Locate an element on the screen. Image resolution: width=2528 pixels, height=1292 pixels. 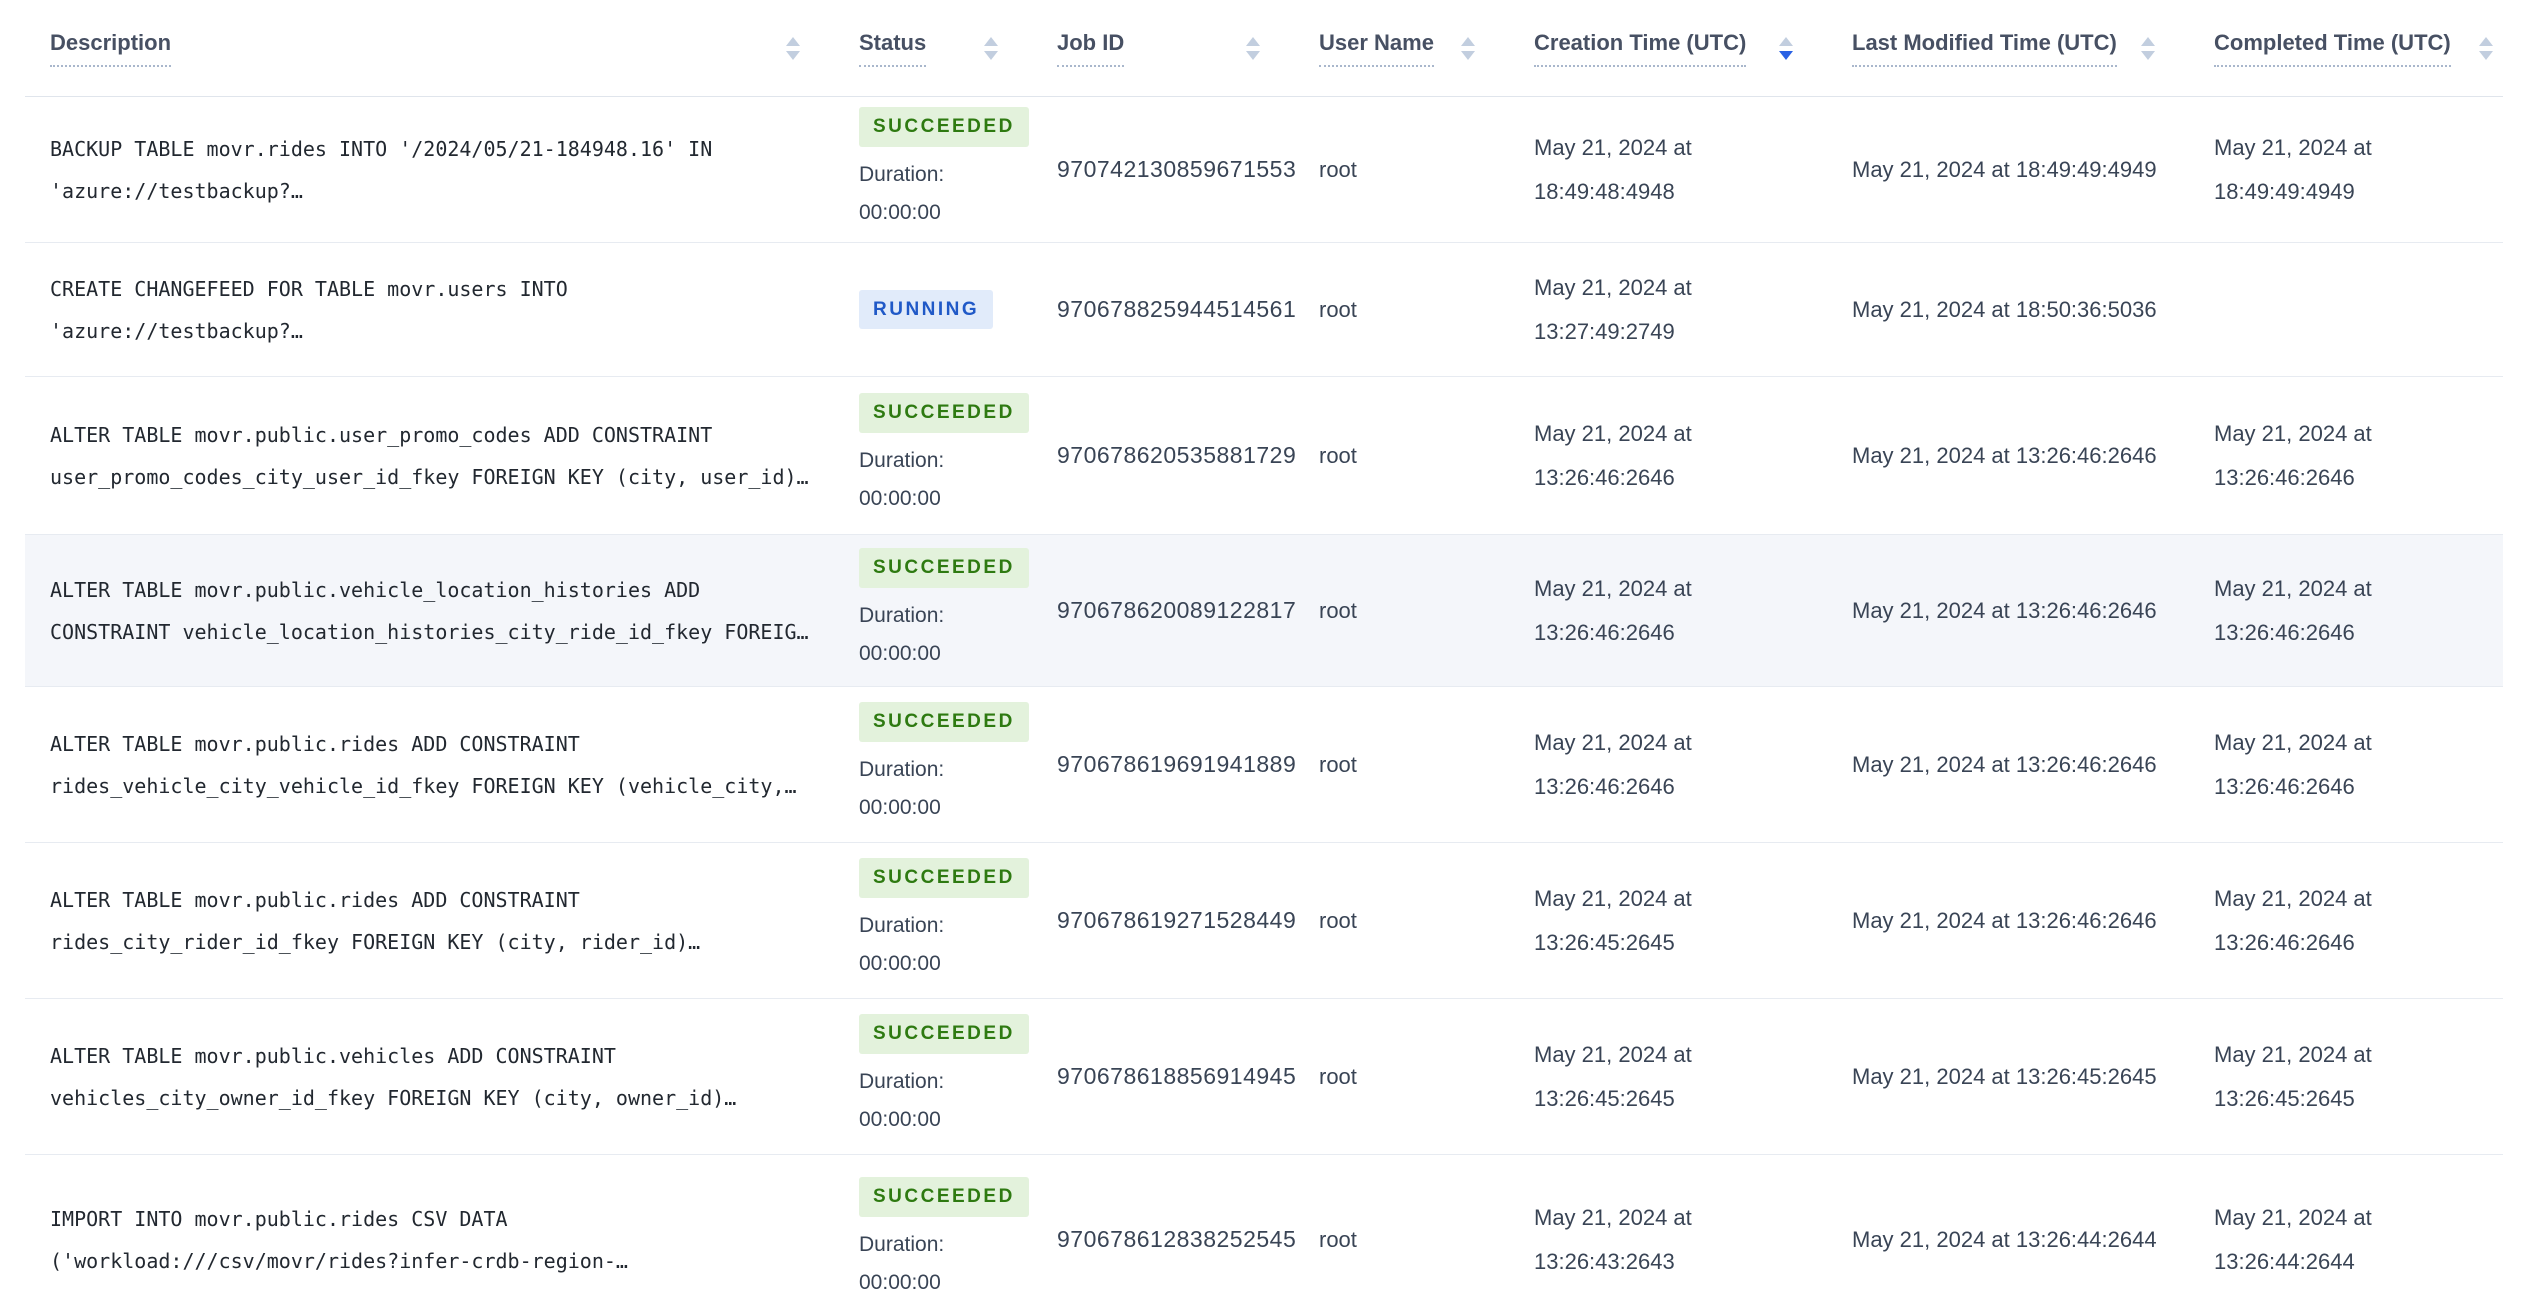
job-id-value: 970678620089122817 is located at coordinates (1177, 610).